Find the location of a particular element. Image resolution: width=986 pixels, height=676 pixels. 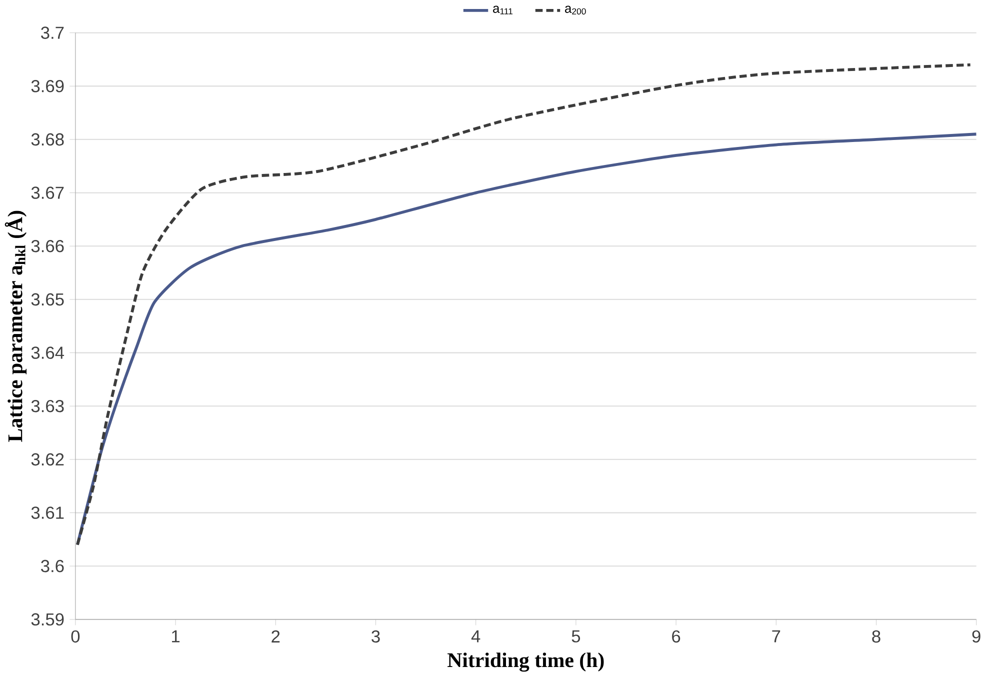

legend-label: a$_{111}$ is located at coordinates (503, 10).